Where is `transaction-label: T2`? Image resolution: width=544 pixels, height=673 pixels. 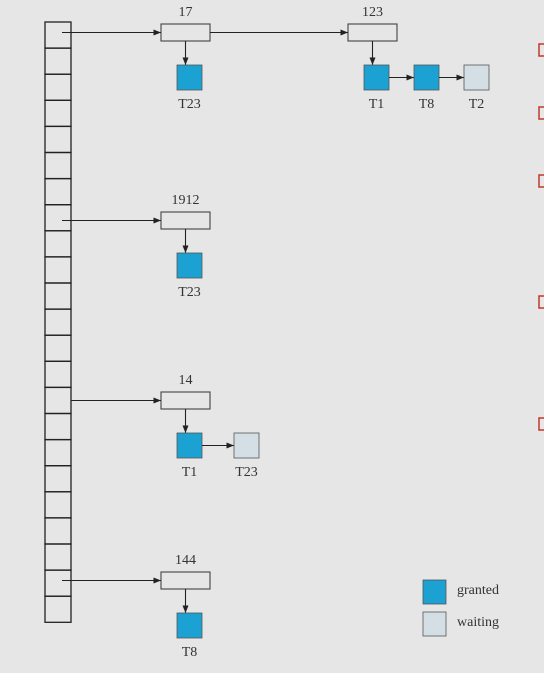
transaction-label: T2 is located at coordinates (477, 104).